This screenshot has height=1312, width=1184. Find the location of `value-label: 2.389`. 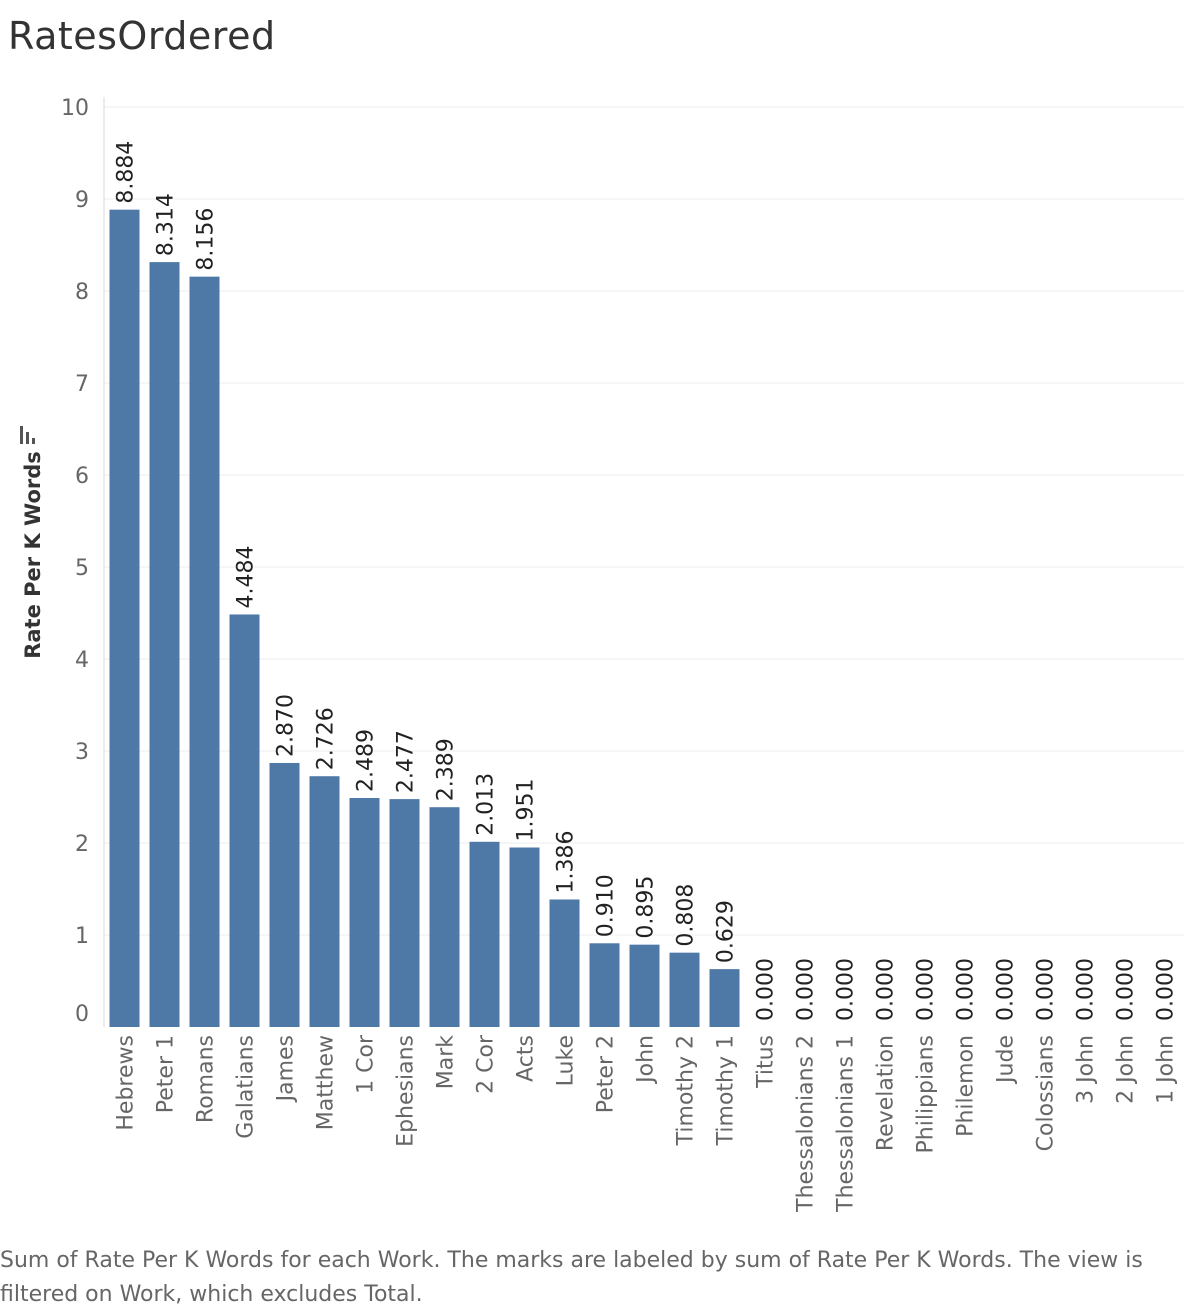

value-label: 2.389 is located at coordinates (446, 769).